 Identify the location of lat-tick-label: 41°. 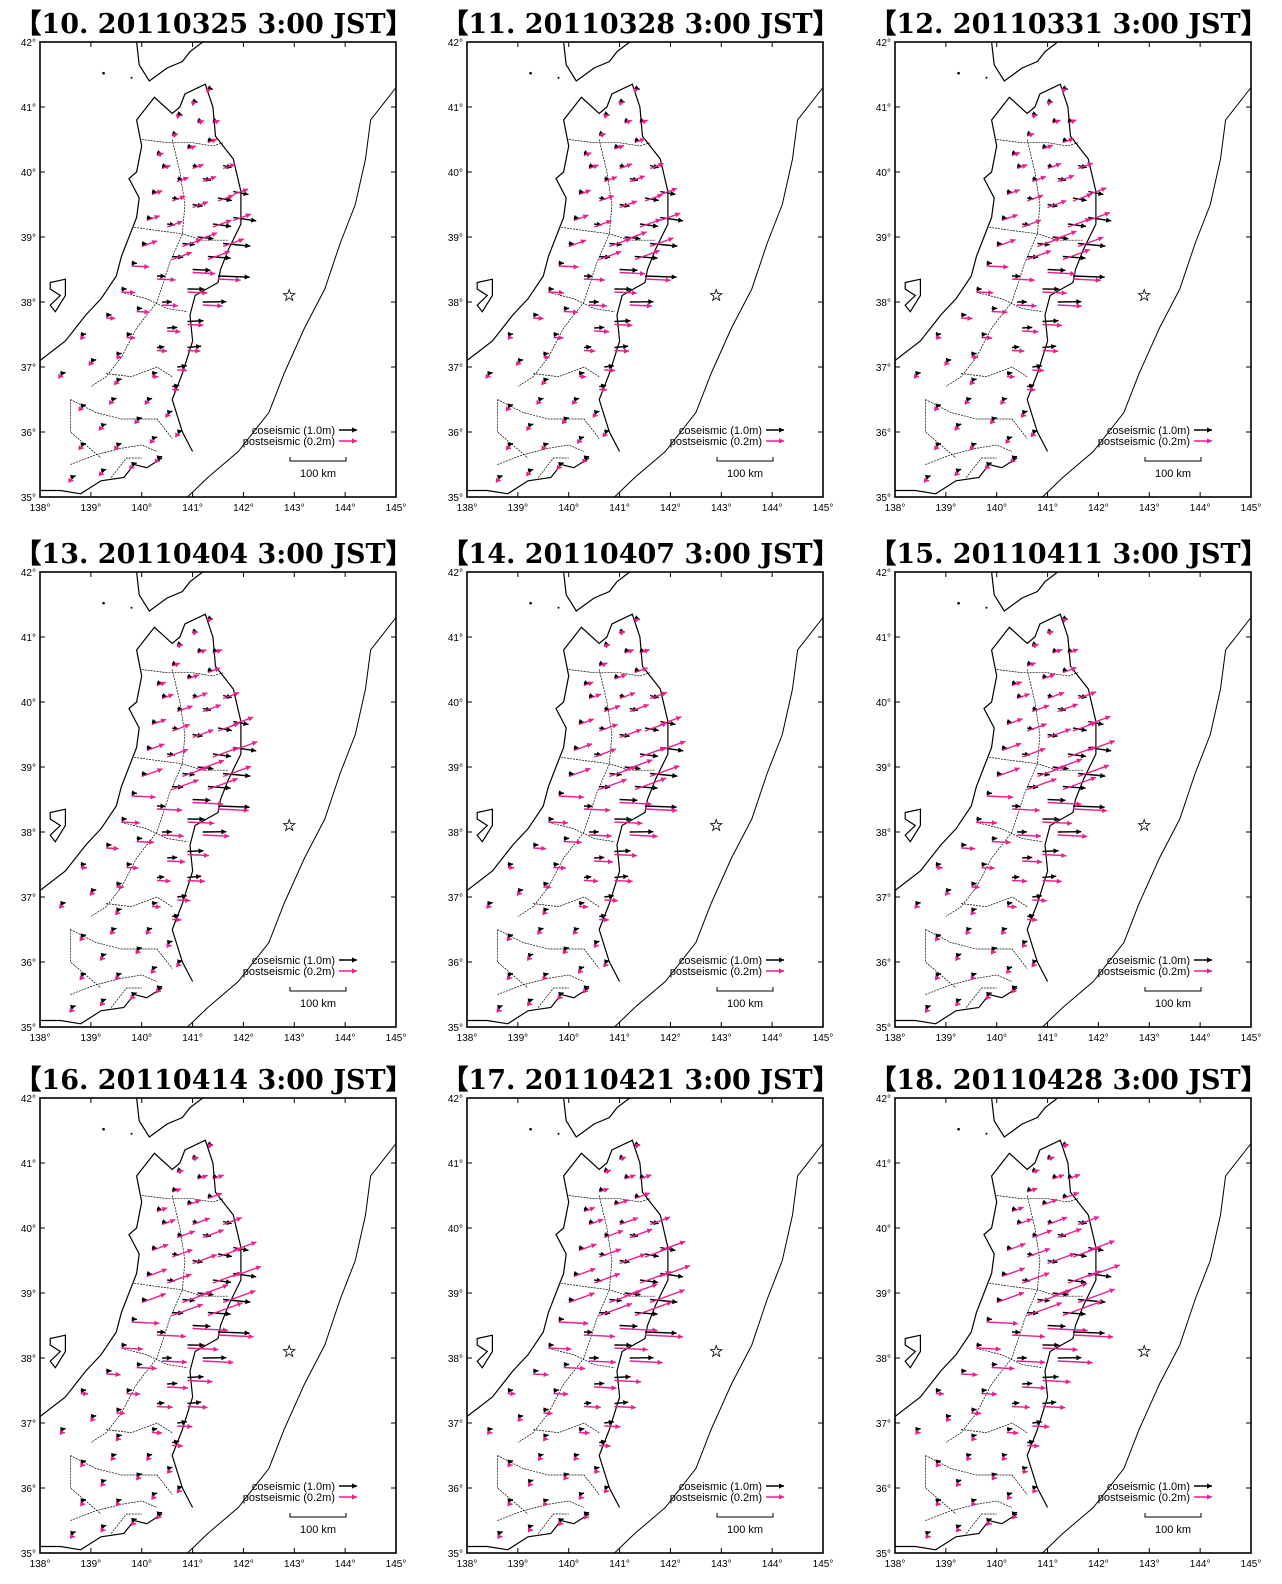
(883, 1164).